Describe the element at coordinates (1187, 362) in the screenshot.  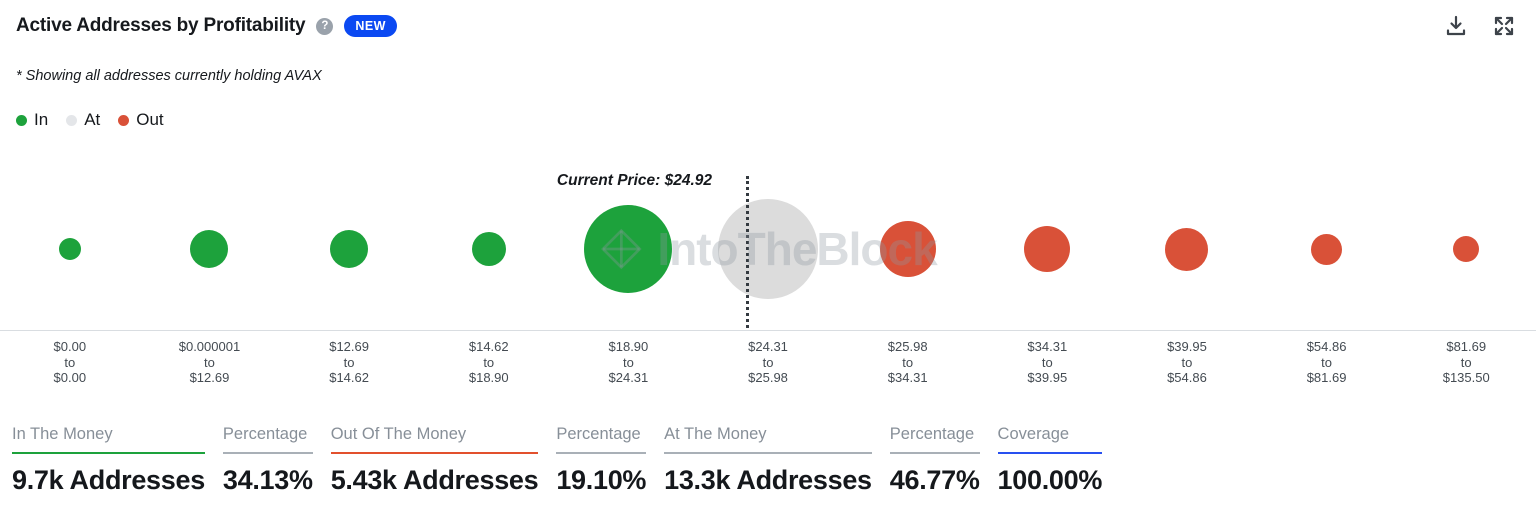
I see `x-axis-range-label: $39.95 to $54.86` at that location.